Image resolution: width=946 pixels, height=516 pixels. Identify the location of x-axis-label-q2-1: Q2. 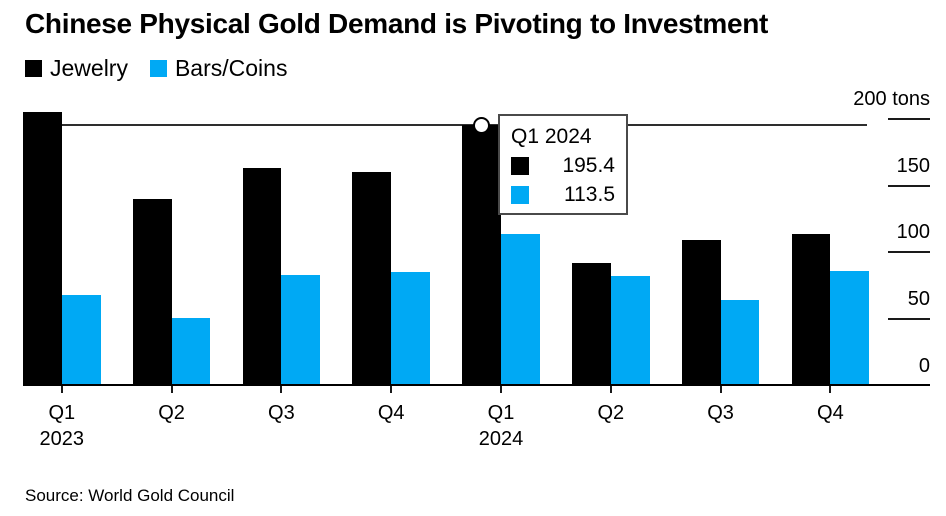
(171, 413).